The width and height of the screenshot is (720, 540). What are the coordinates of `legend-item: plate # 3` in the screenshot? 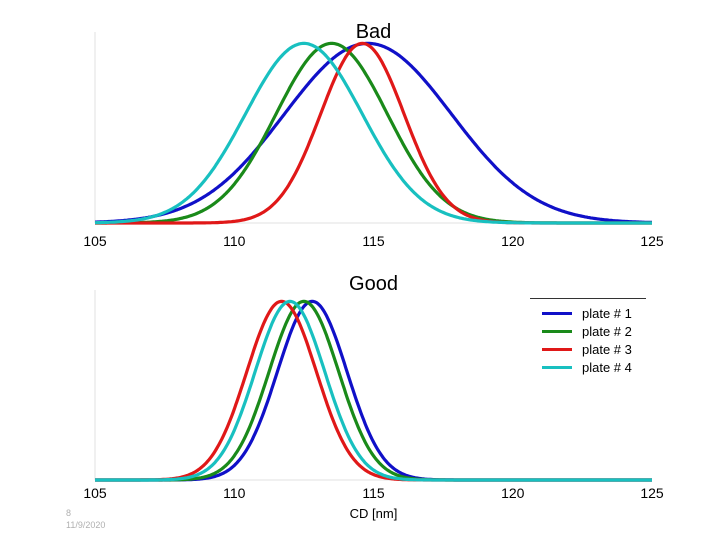 It's located at (587, 349).